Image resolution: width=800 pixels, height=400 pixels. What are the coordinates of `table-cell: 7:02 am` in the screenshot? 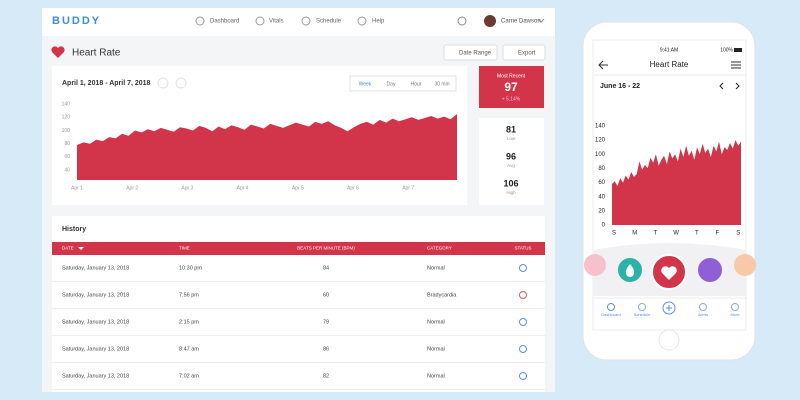 It's located at (189, 376).